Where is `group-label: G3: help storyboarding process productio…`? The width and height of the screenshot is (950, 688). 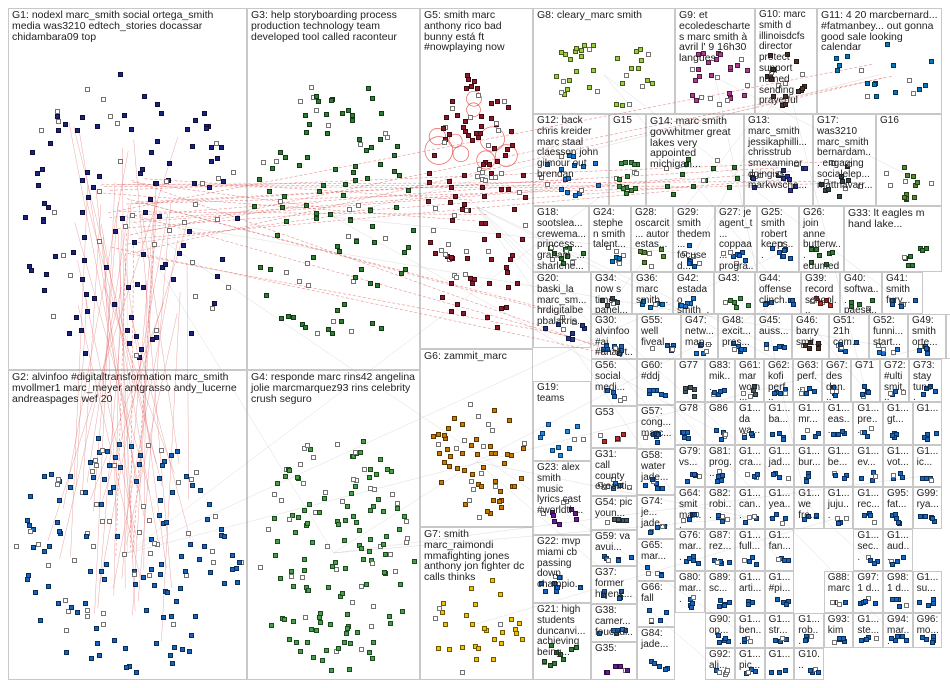
group-label: G3: help storyboarding process productio… is located at coordinates (325, 26).